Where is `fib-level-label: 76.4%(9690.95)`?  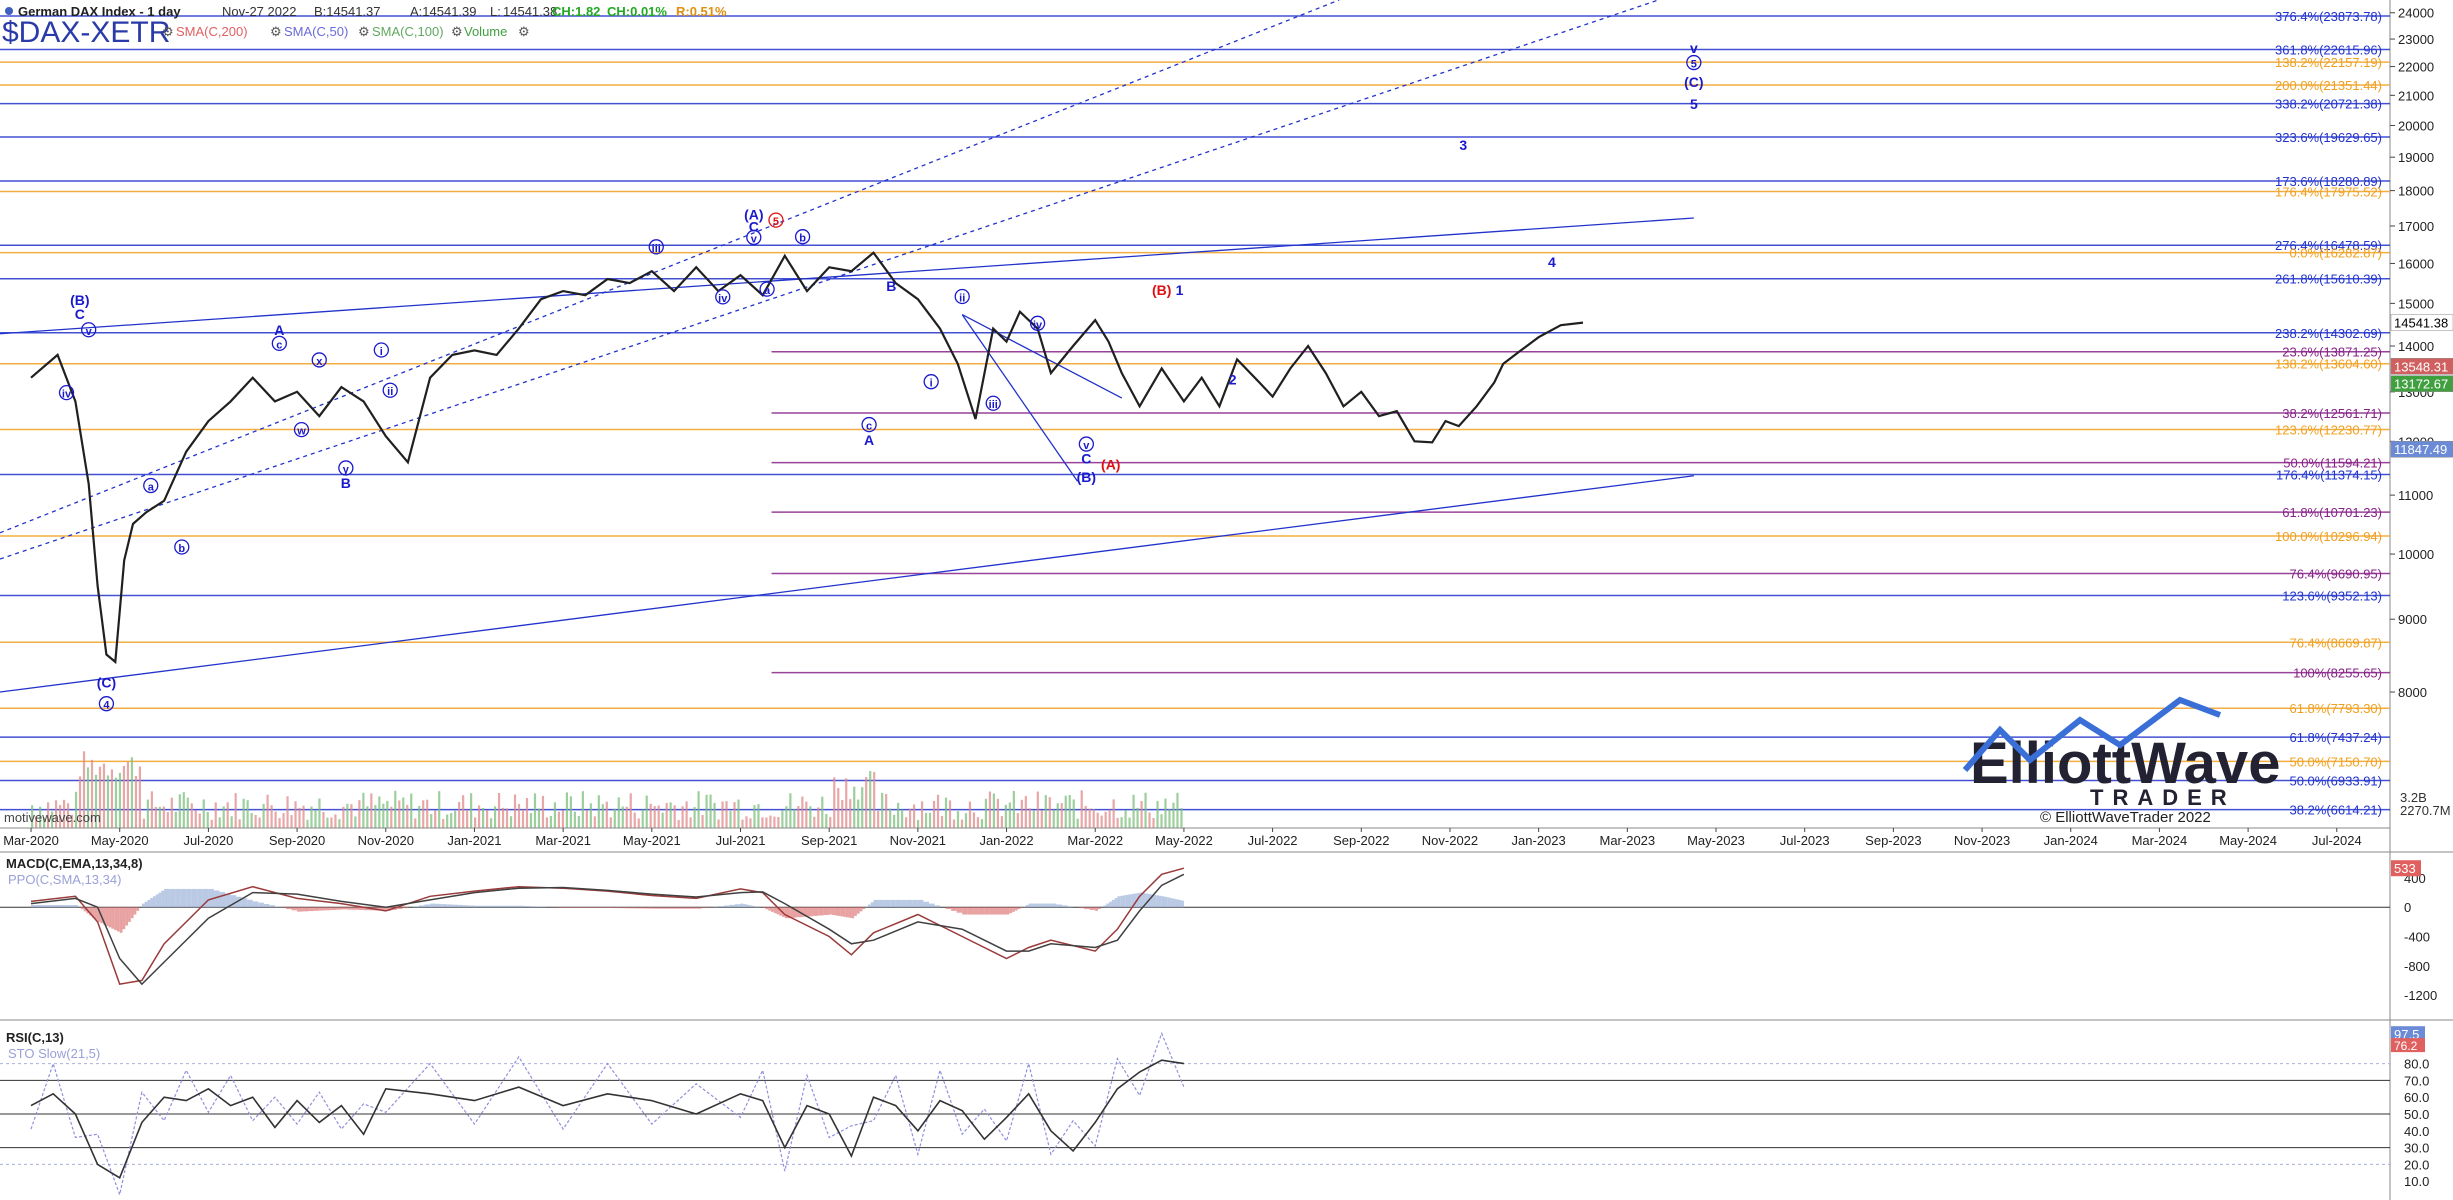 fib-level-label: 76.4%(9690.95) is located at coordinates (2335, 573).